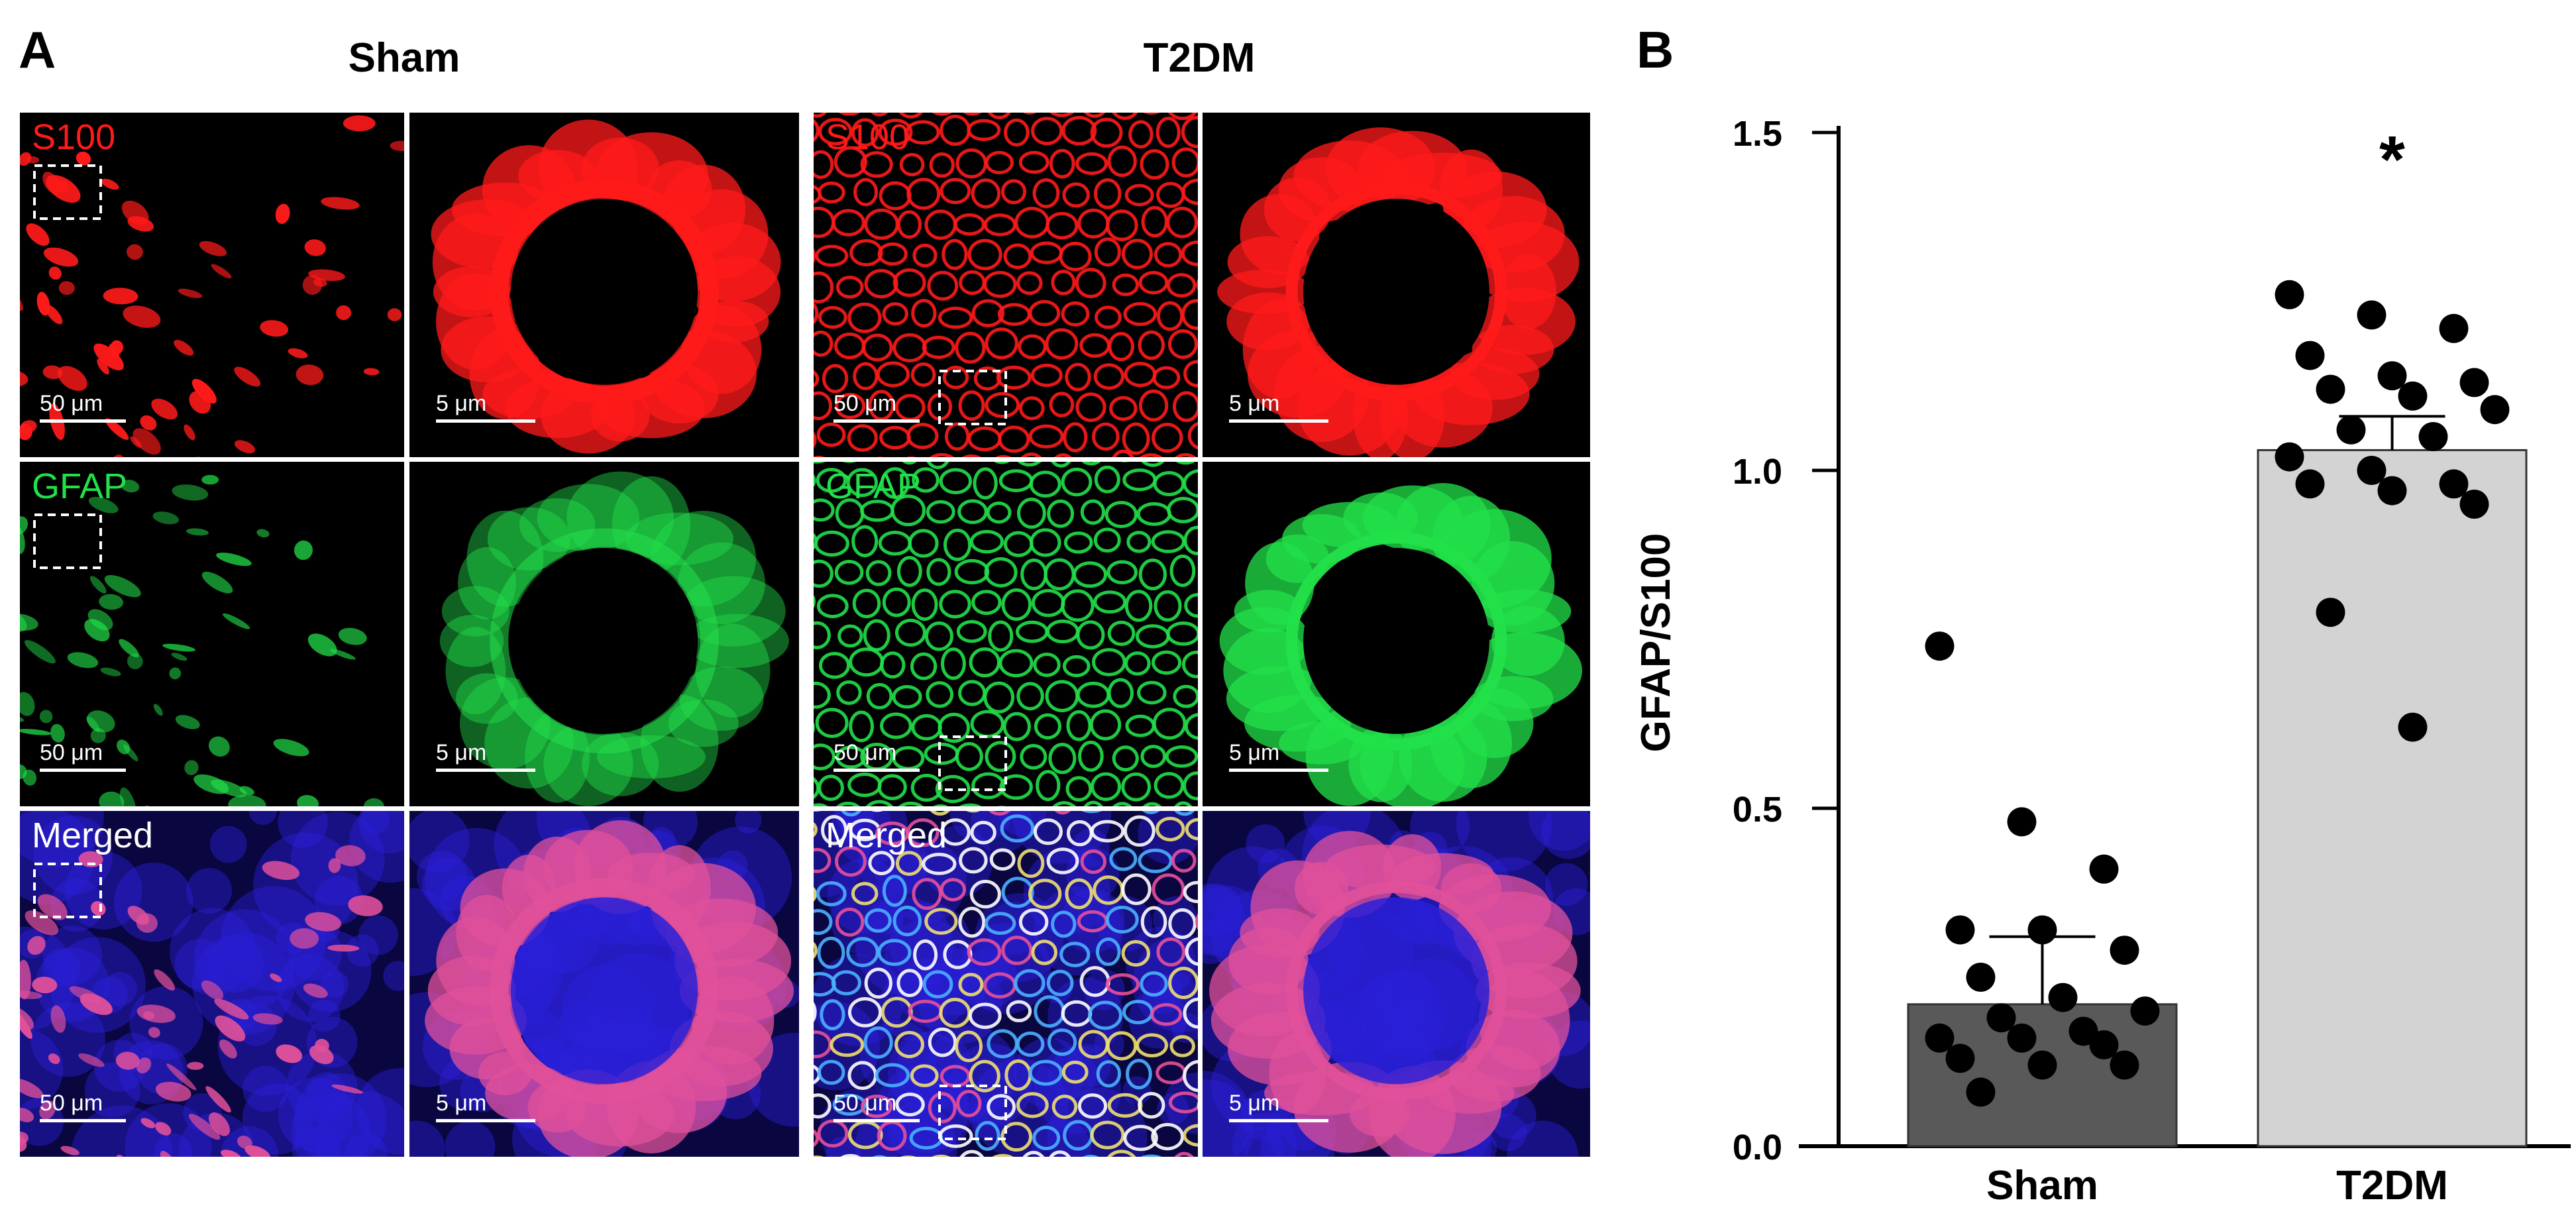  What do you see at coordinates (2042, 1185) in the screenshot?
I see `x-tick-label-sham: Sham` at bounding box center [2042, 1185].